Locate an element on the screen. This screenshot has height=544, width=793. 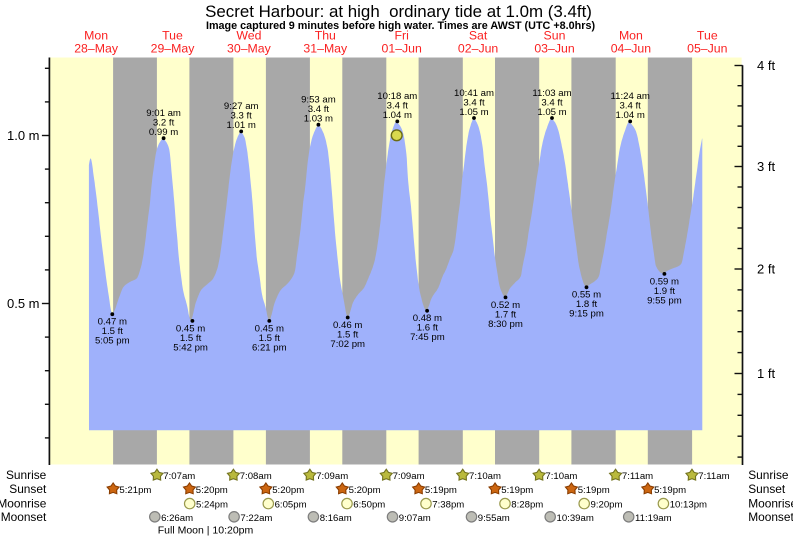
svg-text: 6:21 pm is located at coordinates (269, 347).